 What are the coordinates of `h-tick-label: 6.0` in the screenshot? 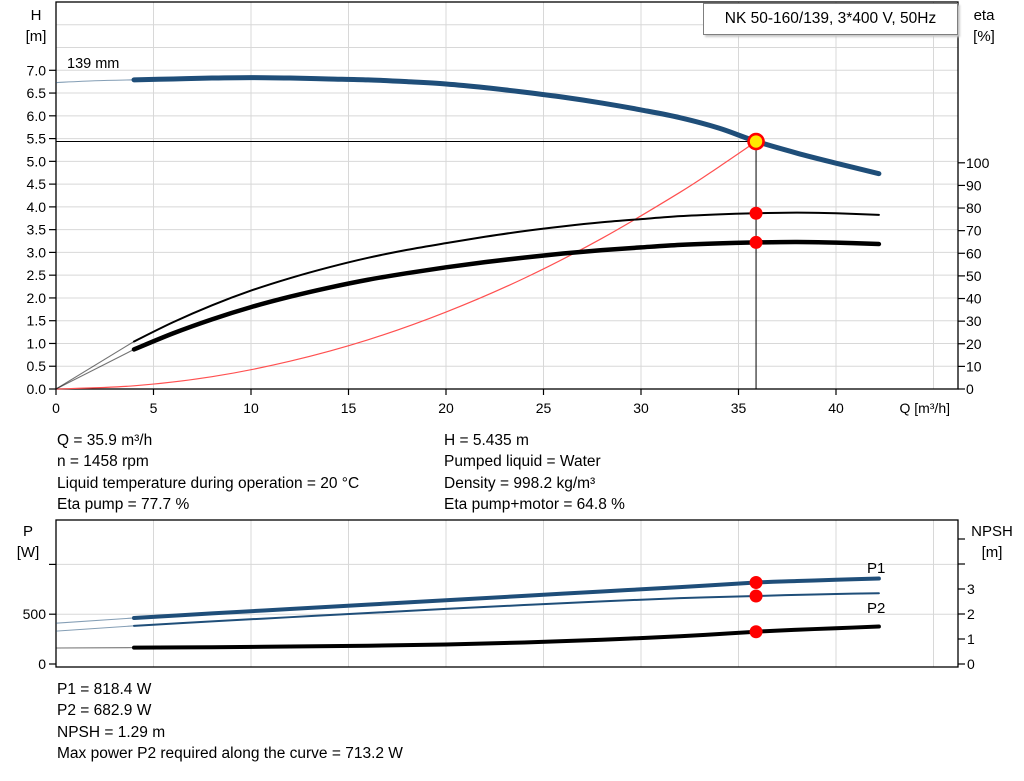 It's located at (37, 116).